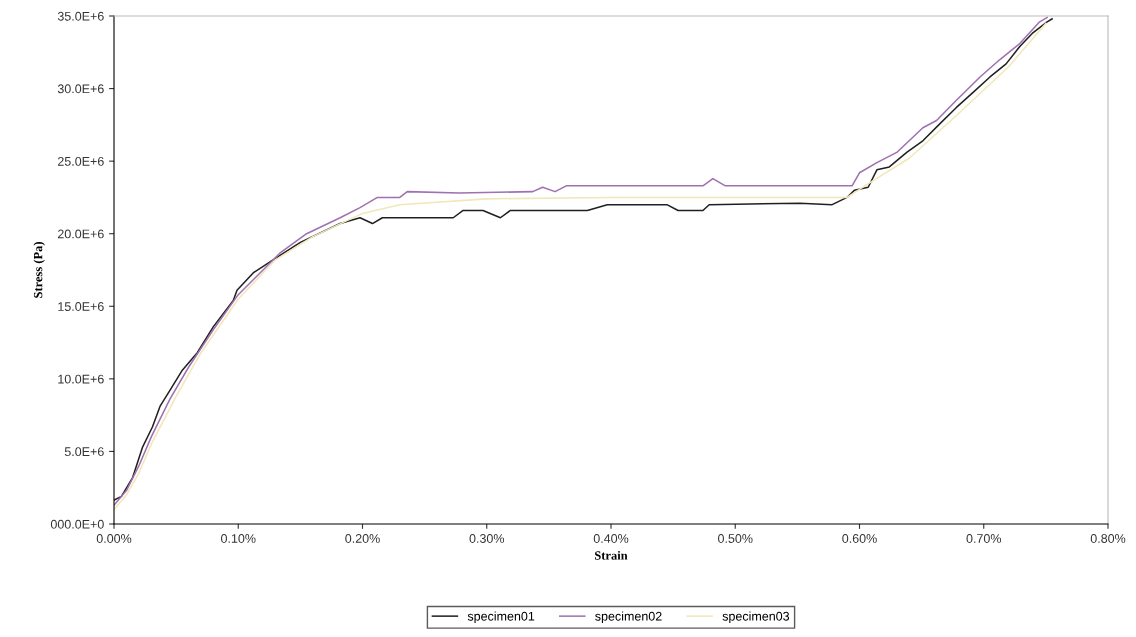  I want to click on x-tick-label: 0.40%, so click(611, 538).